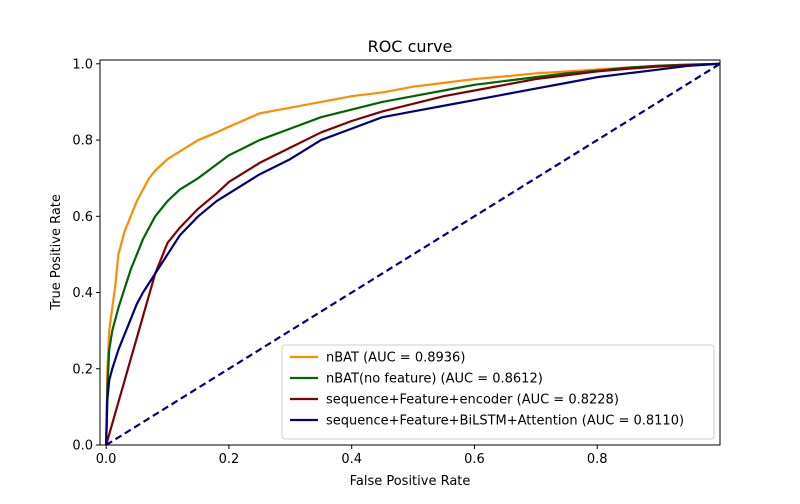 The width and height of the screenshot is (800, 504). I want to click on x-tick-label: 0.4, so click(351, 459).